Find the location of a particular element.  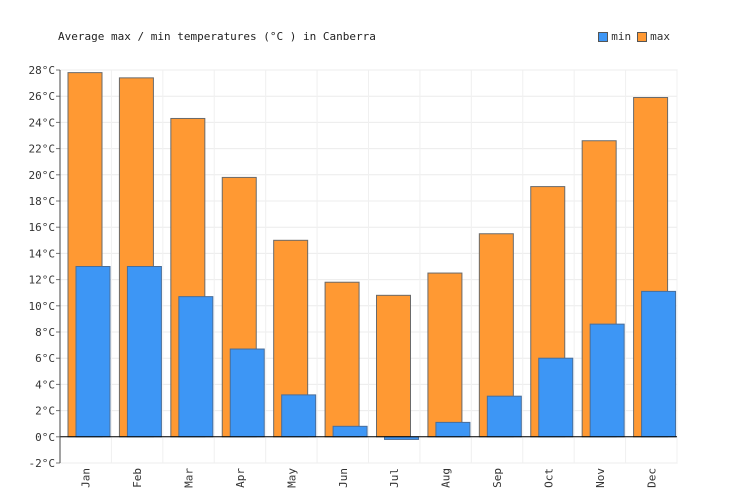

x-tick-label: Dec is located at coordinates (651, 478).